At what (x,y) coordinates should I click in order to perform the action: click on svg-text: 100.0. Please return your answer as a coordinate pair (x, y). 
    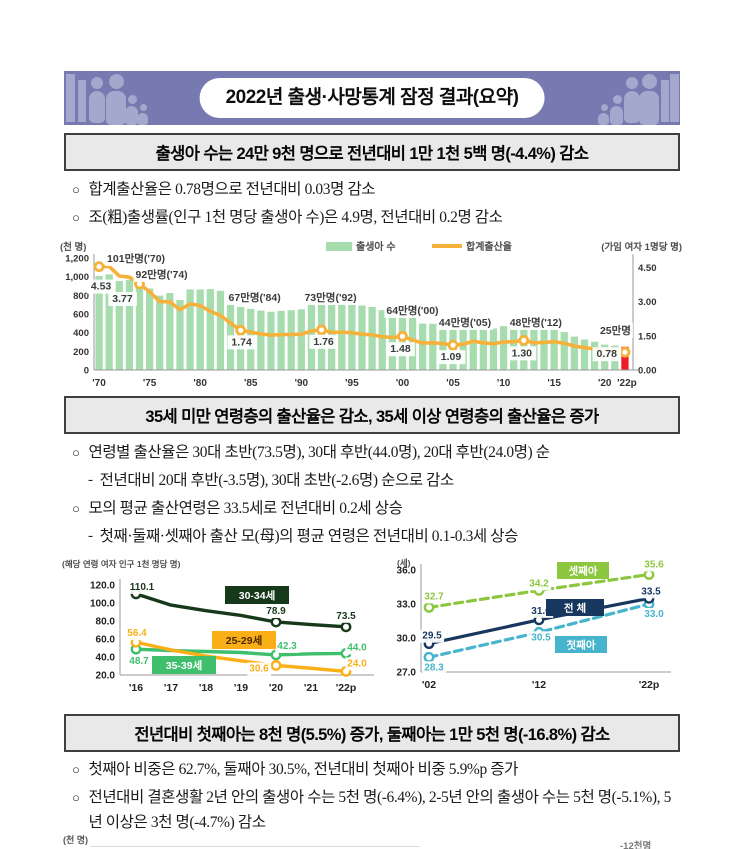
    Looking at the image, I should click on (102, 604).